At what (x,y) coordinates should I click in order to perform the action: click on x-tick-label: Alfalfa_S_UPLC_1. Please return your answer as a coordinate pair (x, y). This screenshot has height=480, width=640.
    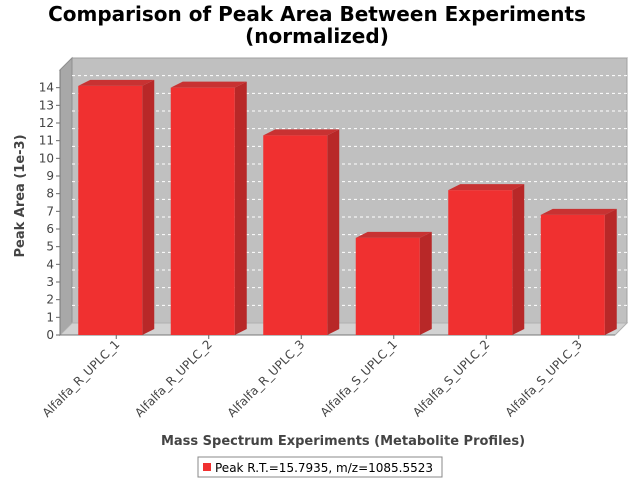
    Looking at the image, I should click on (359, 378).